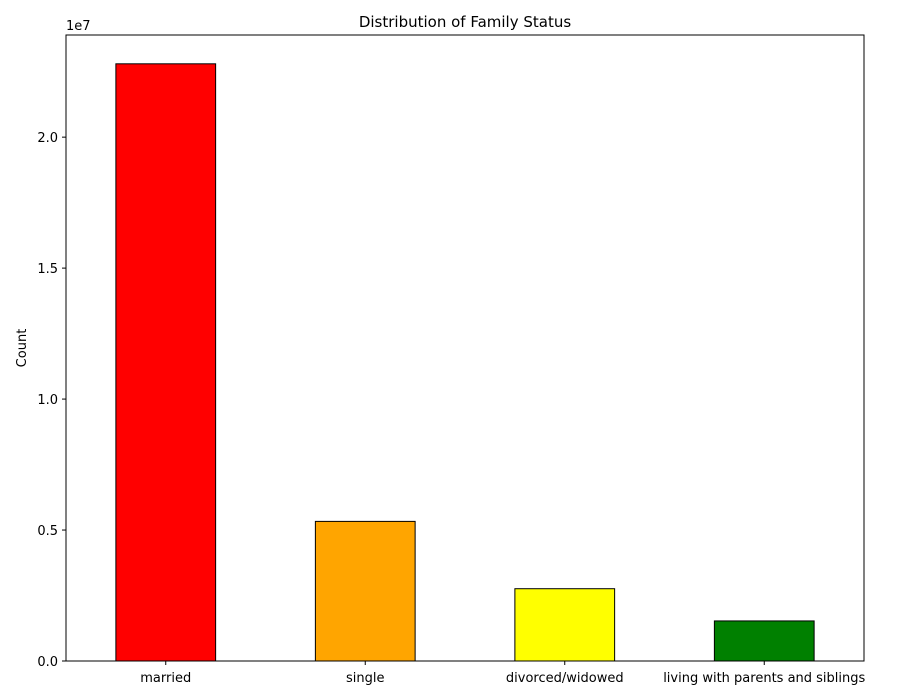 This screenshot has height=700, width=900. I want to click on y-tick-label: 1.5, so click(47, 269).